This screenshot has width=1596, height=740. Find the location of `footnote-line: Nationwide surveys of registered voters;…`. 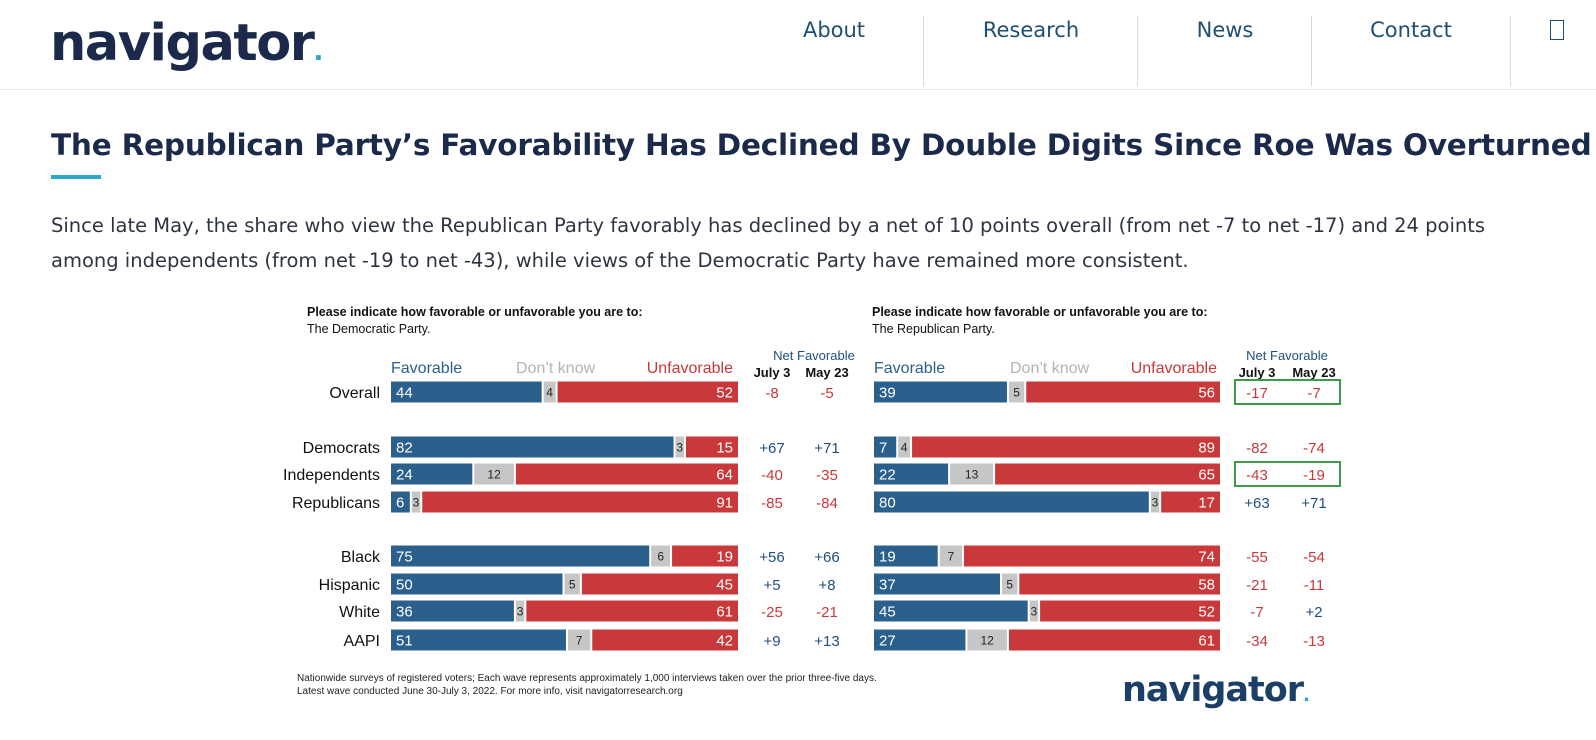

footnote-line: Nationwide surveys of registered voters;… is located at coordinates (587, 678).